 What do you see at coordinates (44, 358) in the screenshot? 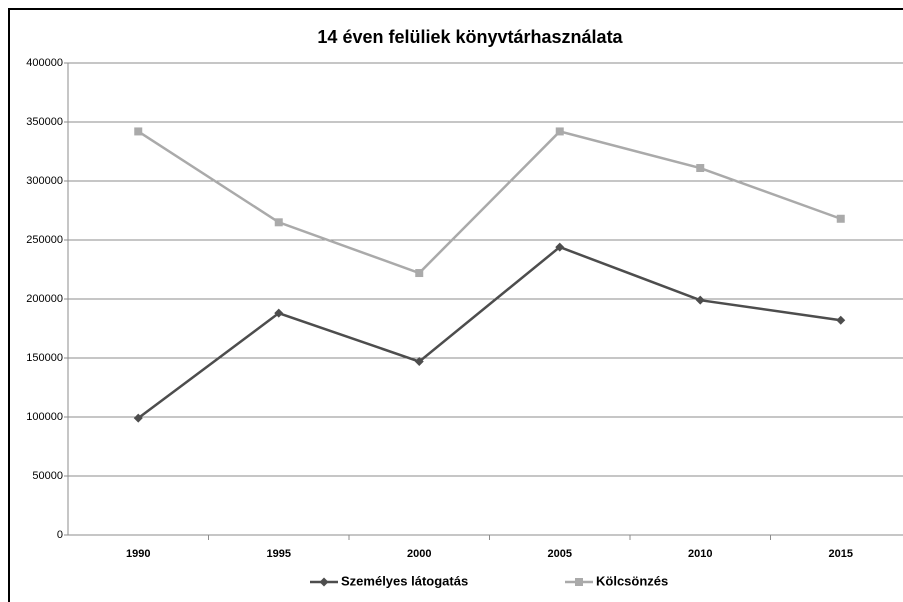
I see `y-tick-label: 150000` at bounding box center [44, 358].